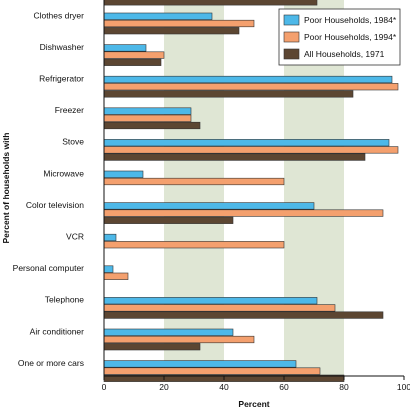  What do you see at coordinates (284, 387) in the screenshot?
I see `x-tick-label: 60` at bounding box center [284, 387].